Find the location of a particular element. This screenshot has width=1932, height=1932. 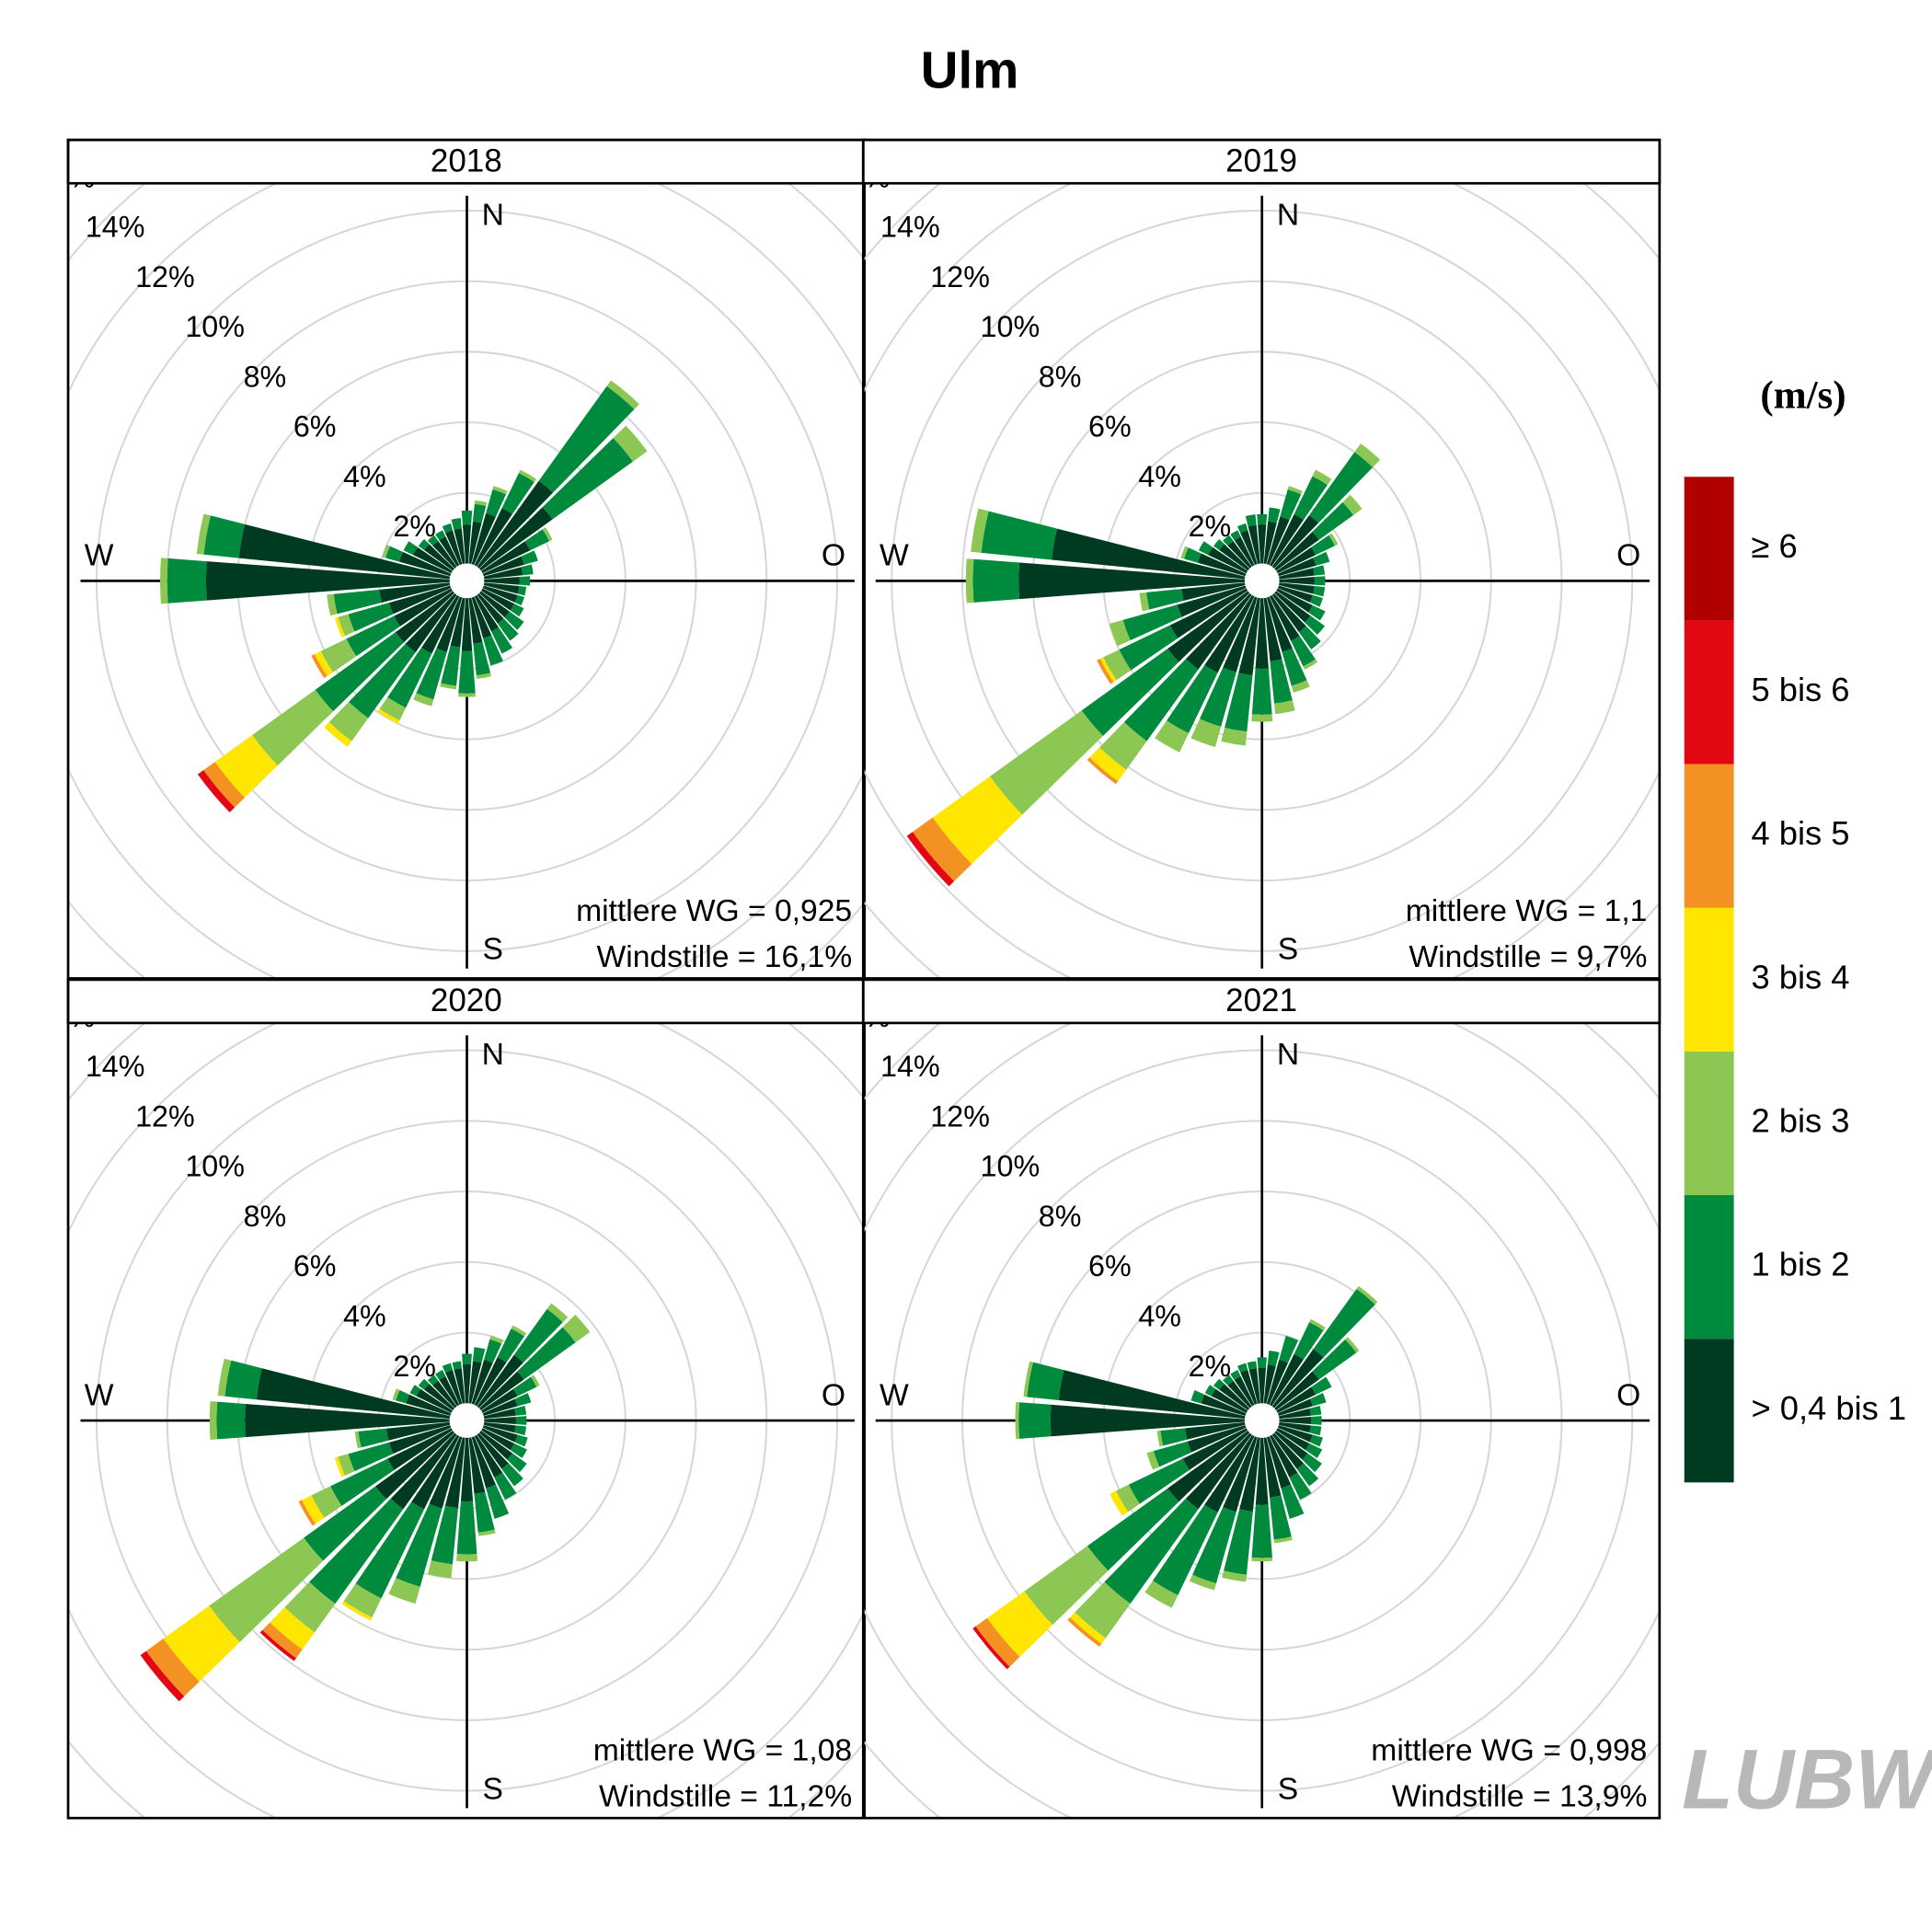

legend-label: 3 bis 4 is located at coordinates (1800, 976).